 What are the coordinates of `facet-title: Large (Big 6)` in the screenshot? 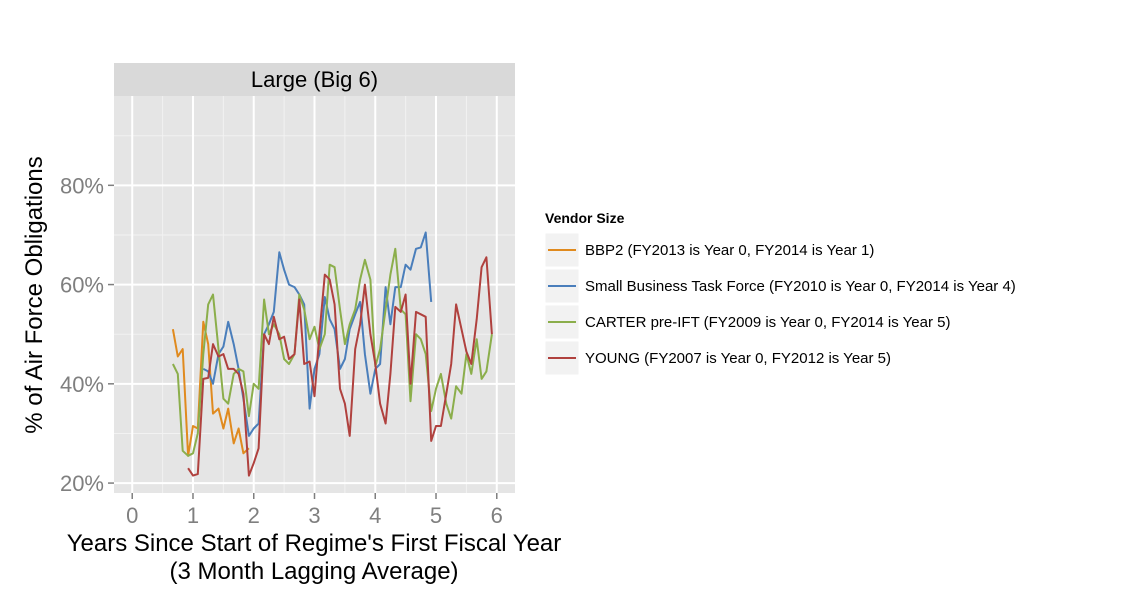 It's located at (314, 79).